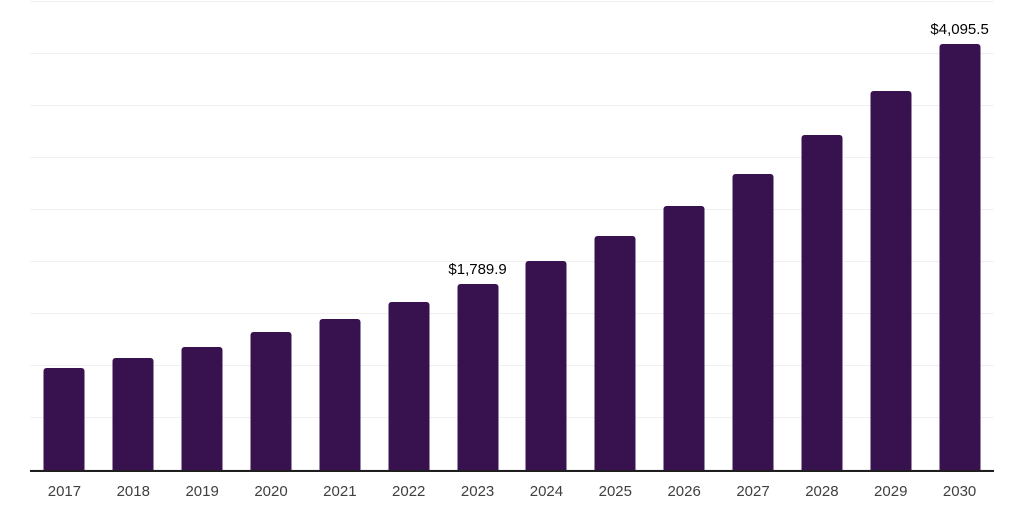 The width and height of the screenshot is (1024, 512). I want to click on x-tick-2022: 2022, so click(409, 491).